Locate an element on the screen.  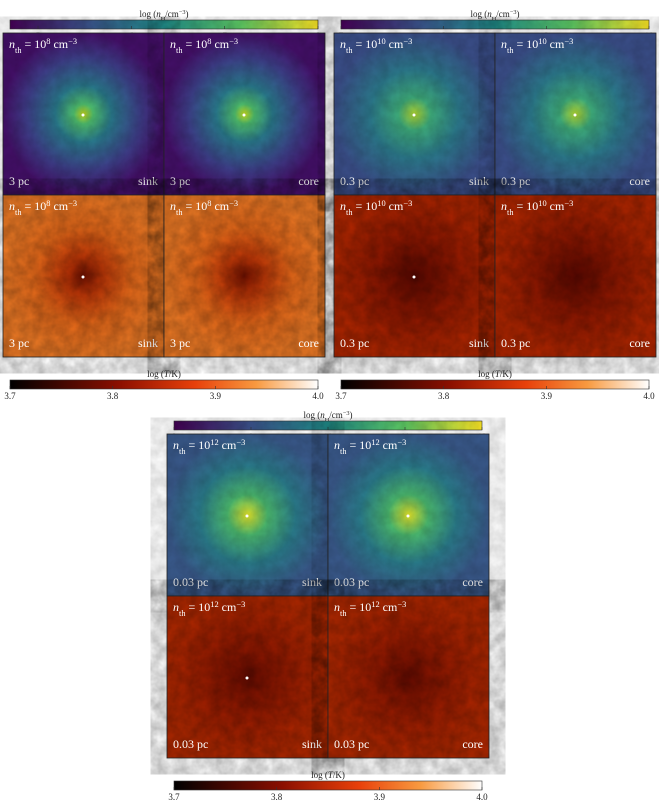
label: nth = 108 cm−3 is located at coordinates (43, 46).